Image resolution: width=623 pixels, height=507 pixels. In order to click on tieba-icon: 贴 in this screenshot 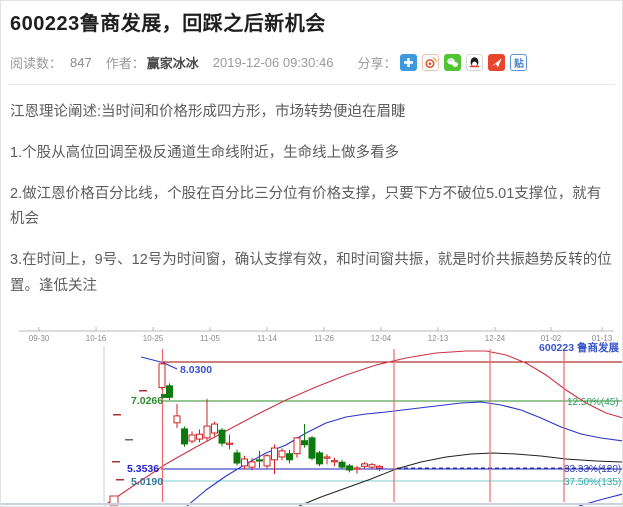, I will do `click(519, 62)`.